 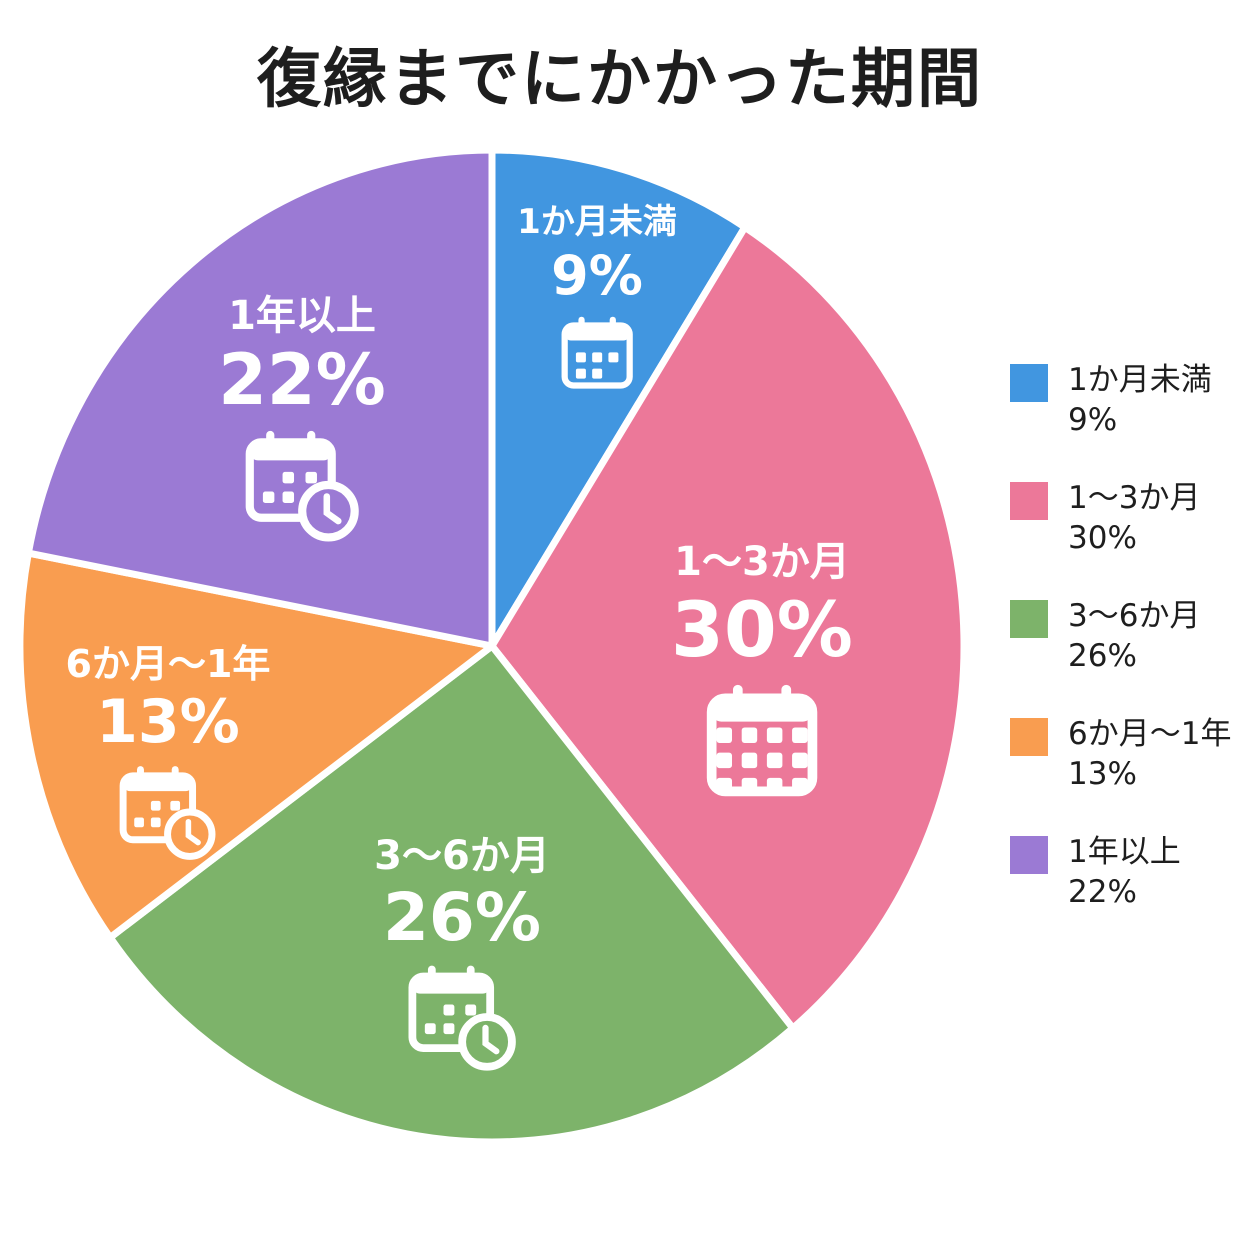 I want to click on legend-label: 1〜3か月, so click(x=1134, y=498).